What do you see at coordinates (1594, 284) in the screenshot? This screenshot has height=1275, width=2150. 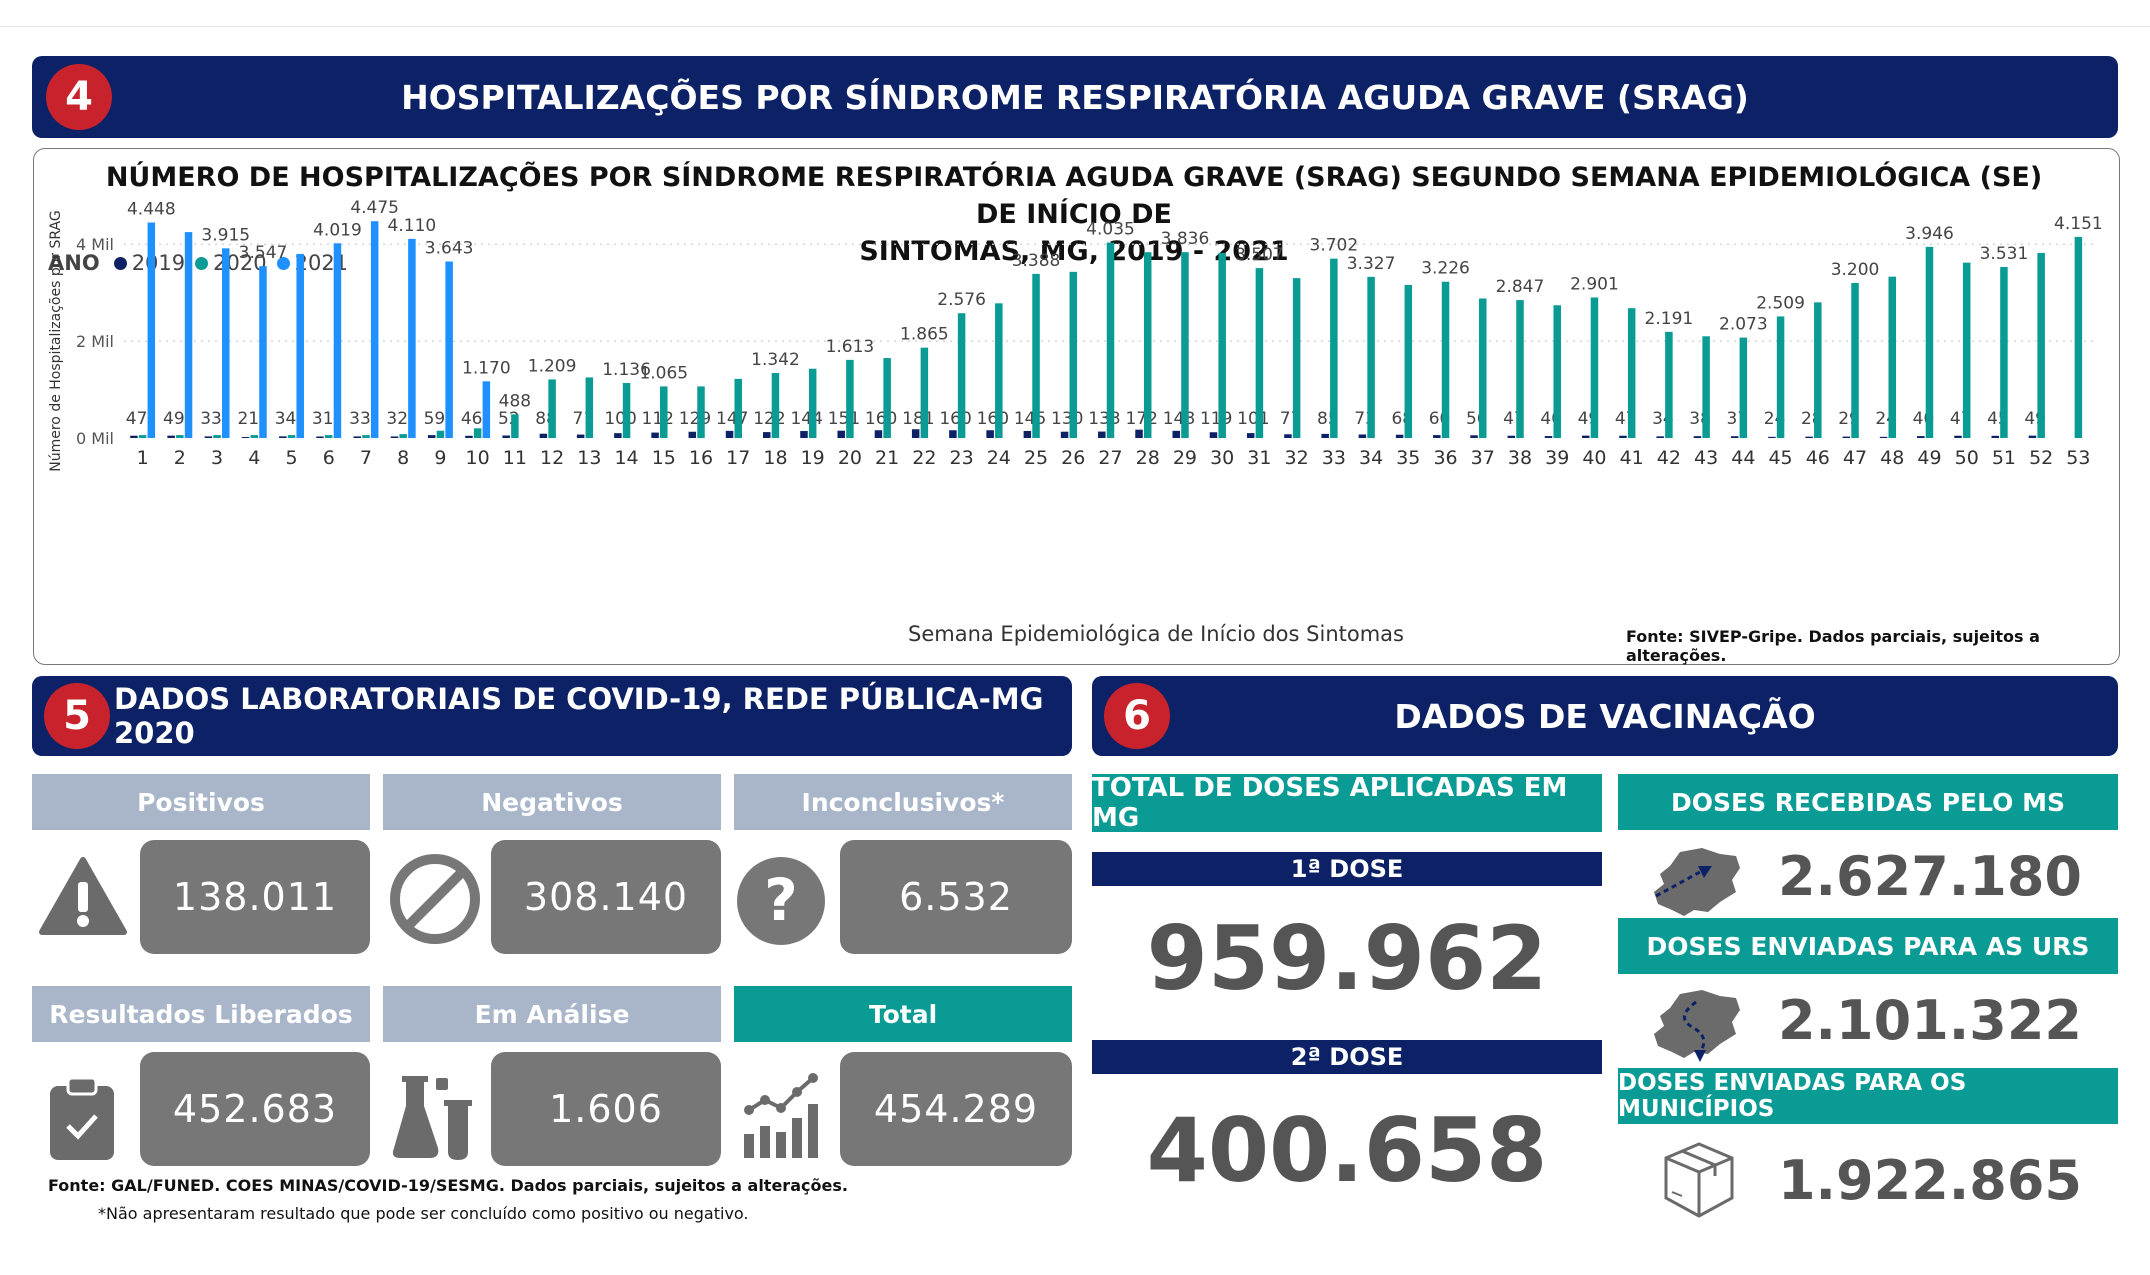 I see `data-label-2020-se40: 2.901` at bounding box center [1594, 284].